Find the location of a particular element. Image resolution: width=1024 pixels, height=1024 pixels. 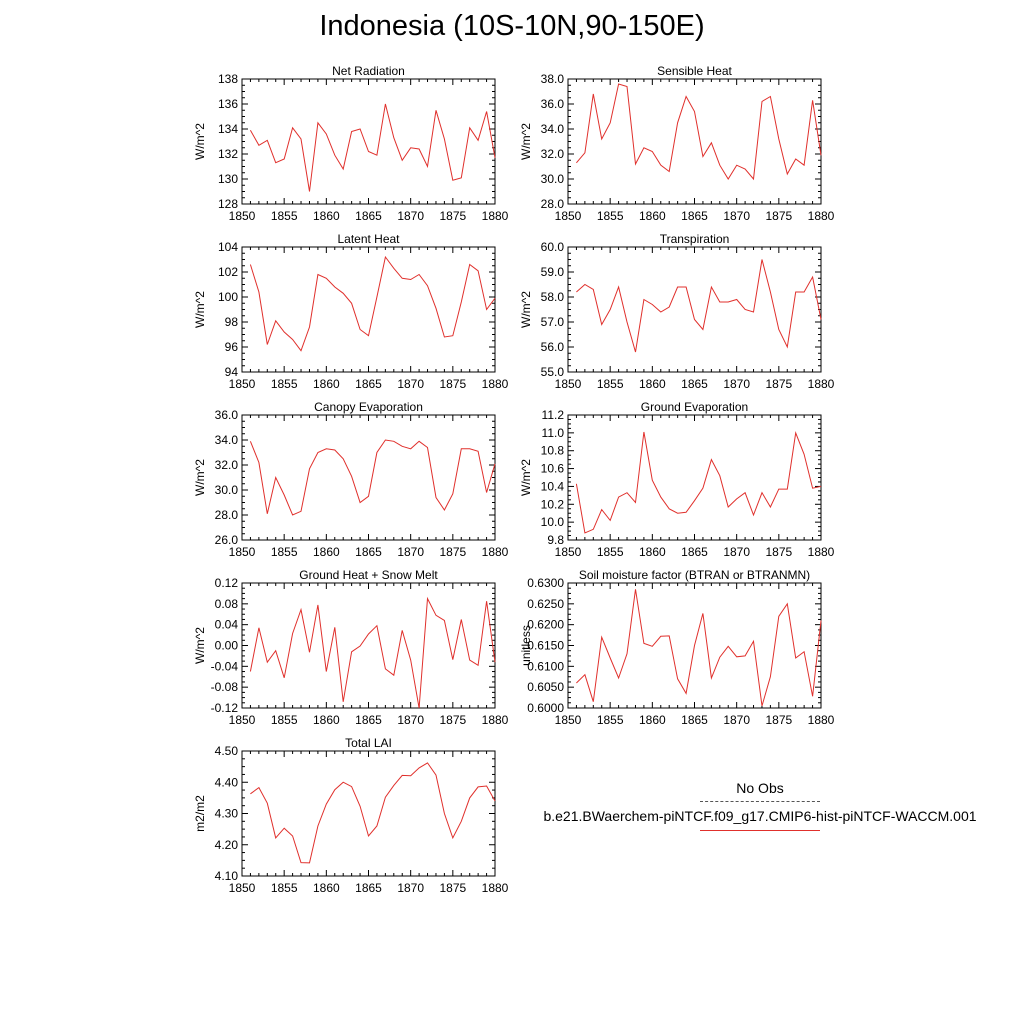

latent-heat-ytick-label: 94 is located at coordinates (232, 372).